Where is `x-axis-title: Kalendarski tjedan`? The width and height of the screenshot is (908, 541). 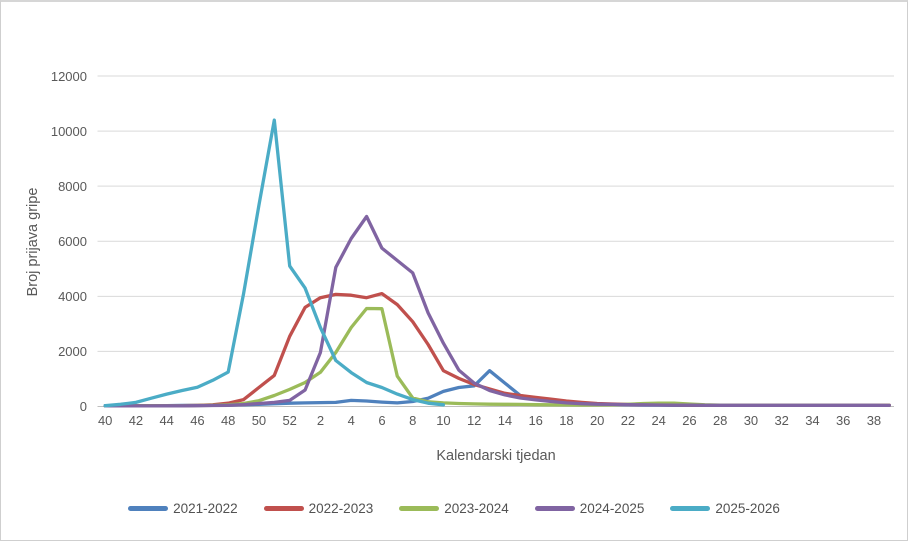
x-axis-title: Kalendarski tjedan is located at coordinates (496, 456).